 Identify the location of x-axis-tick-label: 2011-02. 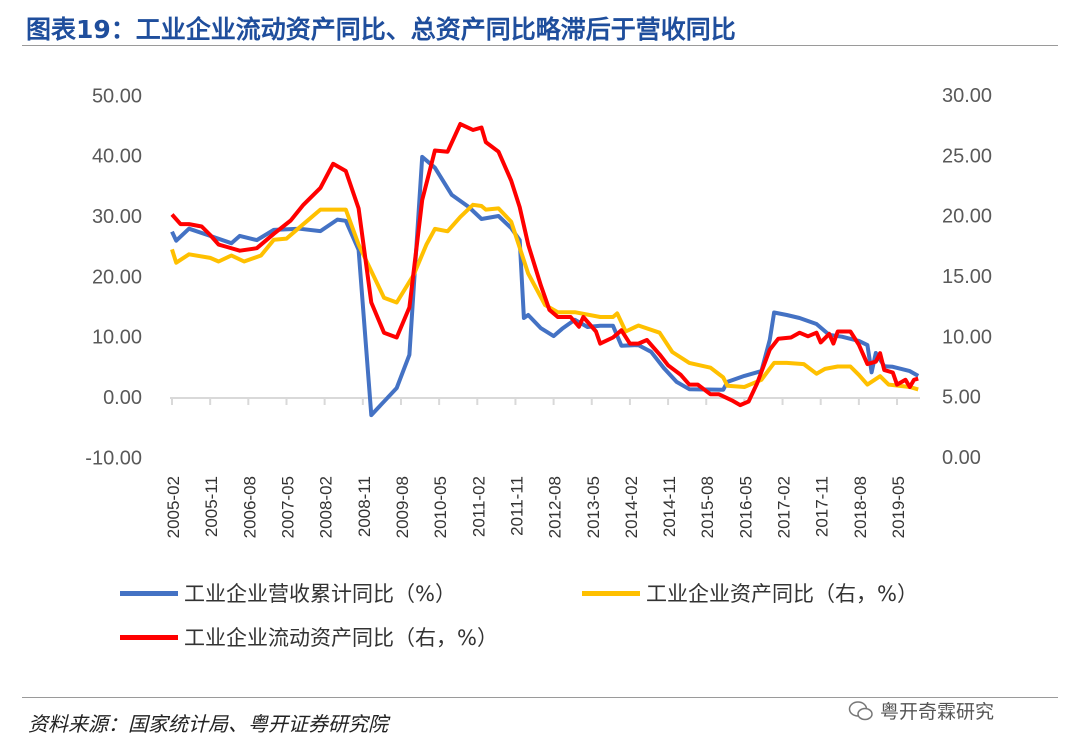
(478, 506).